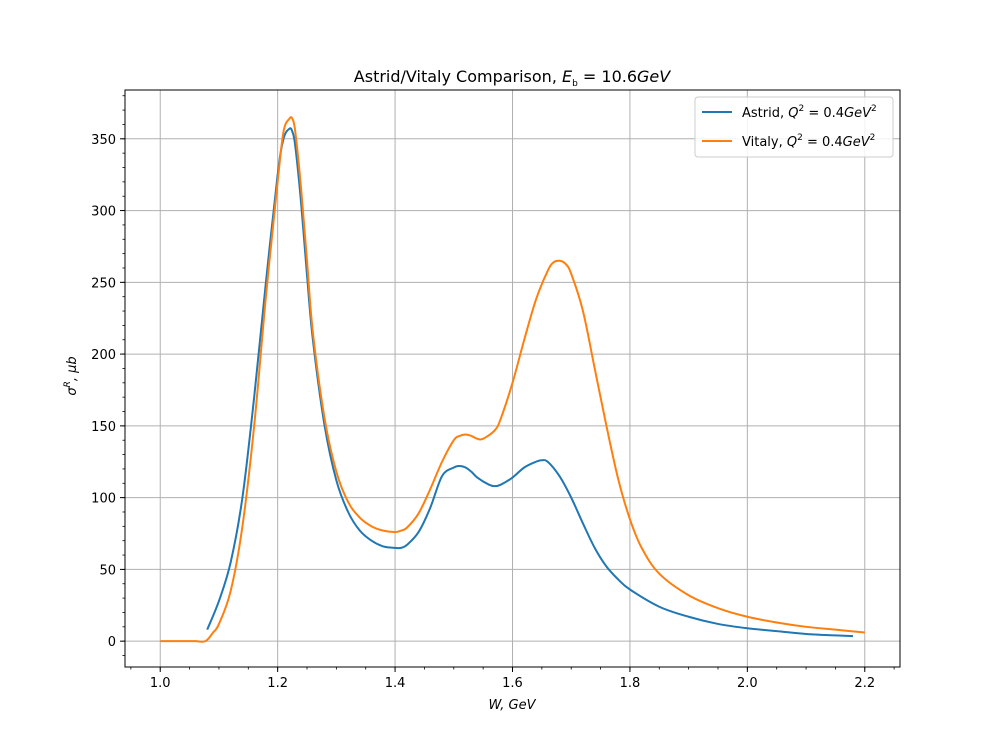 This screenshot has height=750, width=1000. Describe the element at coordinates (103, 283) in the screenshot. I see `y-tick-label: 250` at that location.